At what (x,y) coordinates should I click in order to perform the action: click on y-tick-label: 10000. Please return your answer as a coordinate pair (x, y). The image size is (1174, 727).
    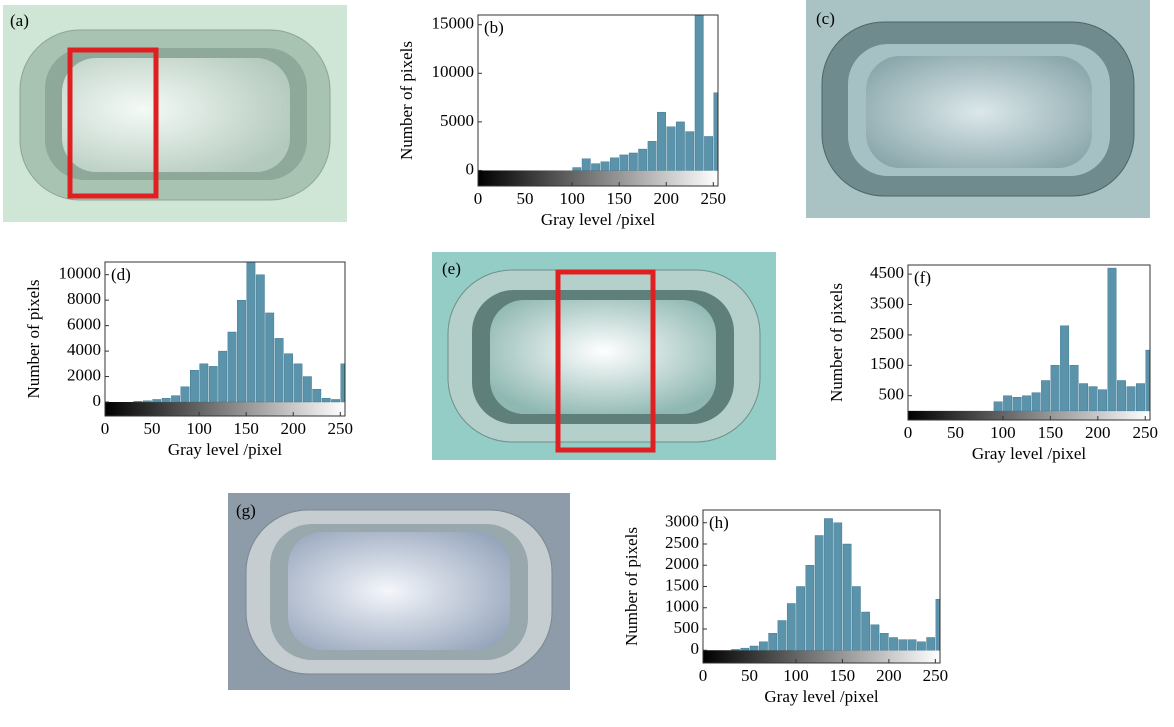
    Looking at the image, I should click on (80, 273).